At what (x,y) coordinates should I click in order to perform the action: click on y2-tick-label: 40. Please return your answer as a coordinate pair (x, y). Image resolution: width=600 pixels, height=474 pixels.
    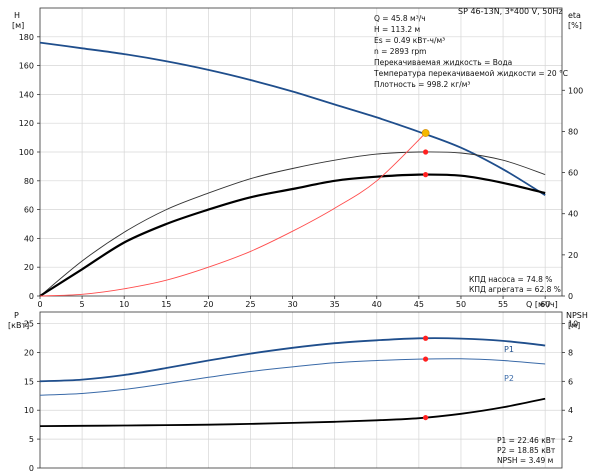
    Looking at the image, I should click on (573, 214).